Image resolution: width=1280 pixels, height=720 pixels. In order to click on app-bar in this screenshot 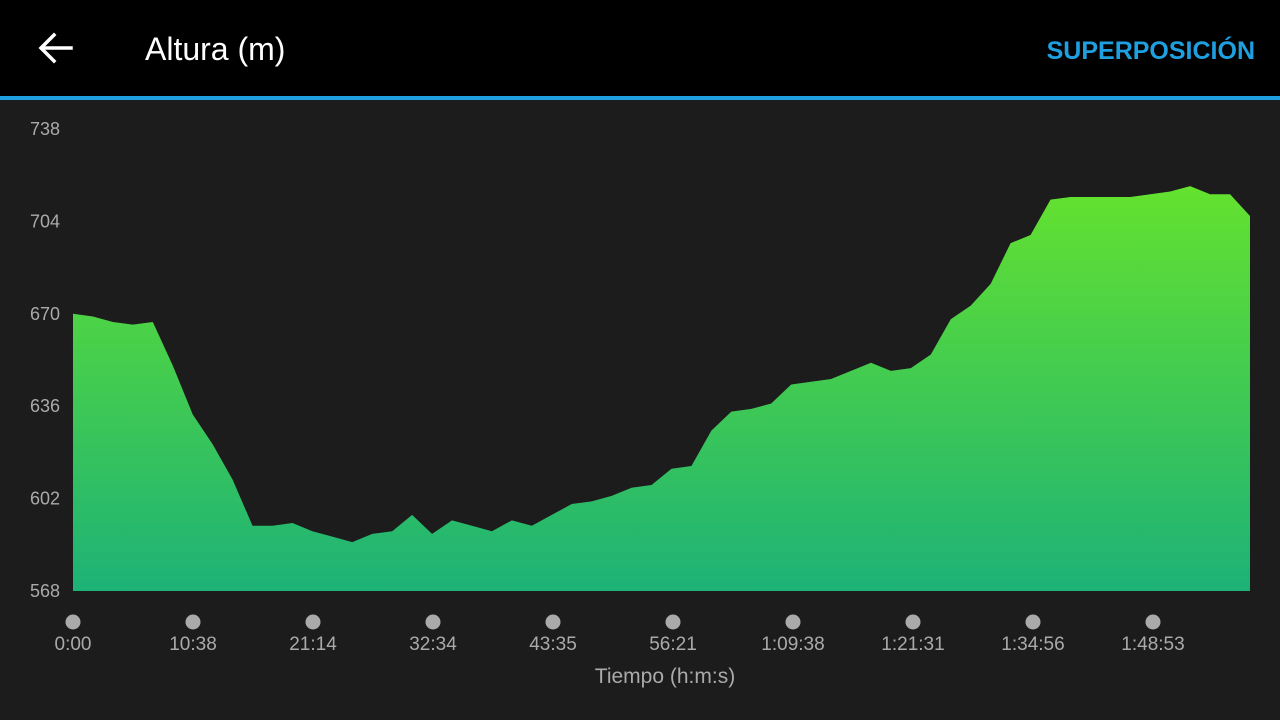, I will do `click(640, 48)`.